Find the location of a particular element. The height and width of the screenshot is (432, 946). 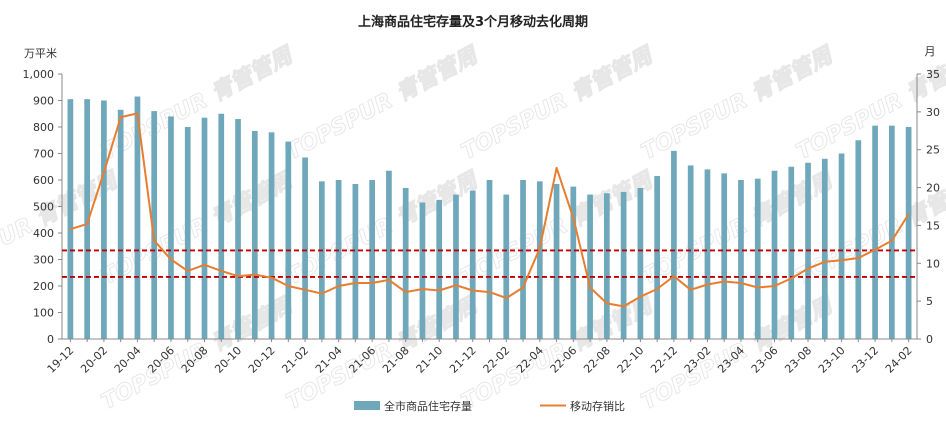

y-right-tick-label: 20 is located at coordinates (933, 188).